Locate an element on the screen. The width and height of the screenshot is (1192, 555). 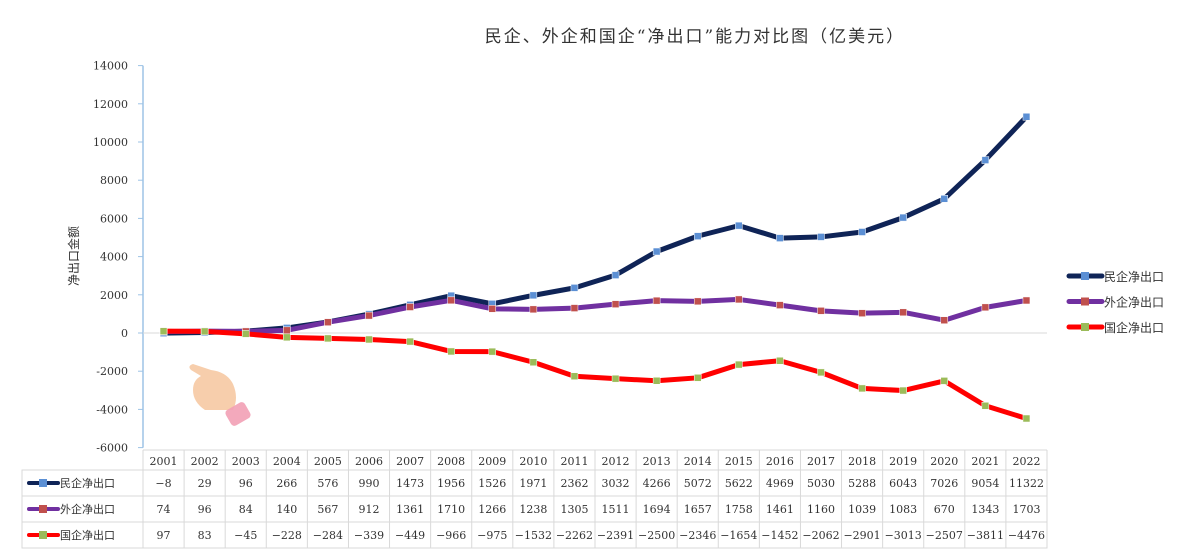
table-cell: 1956 is located at coordinates (451, 483).